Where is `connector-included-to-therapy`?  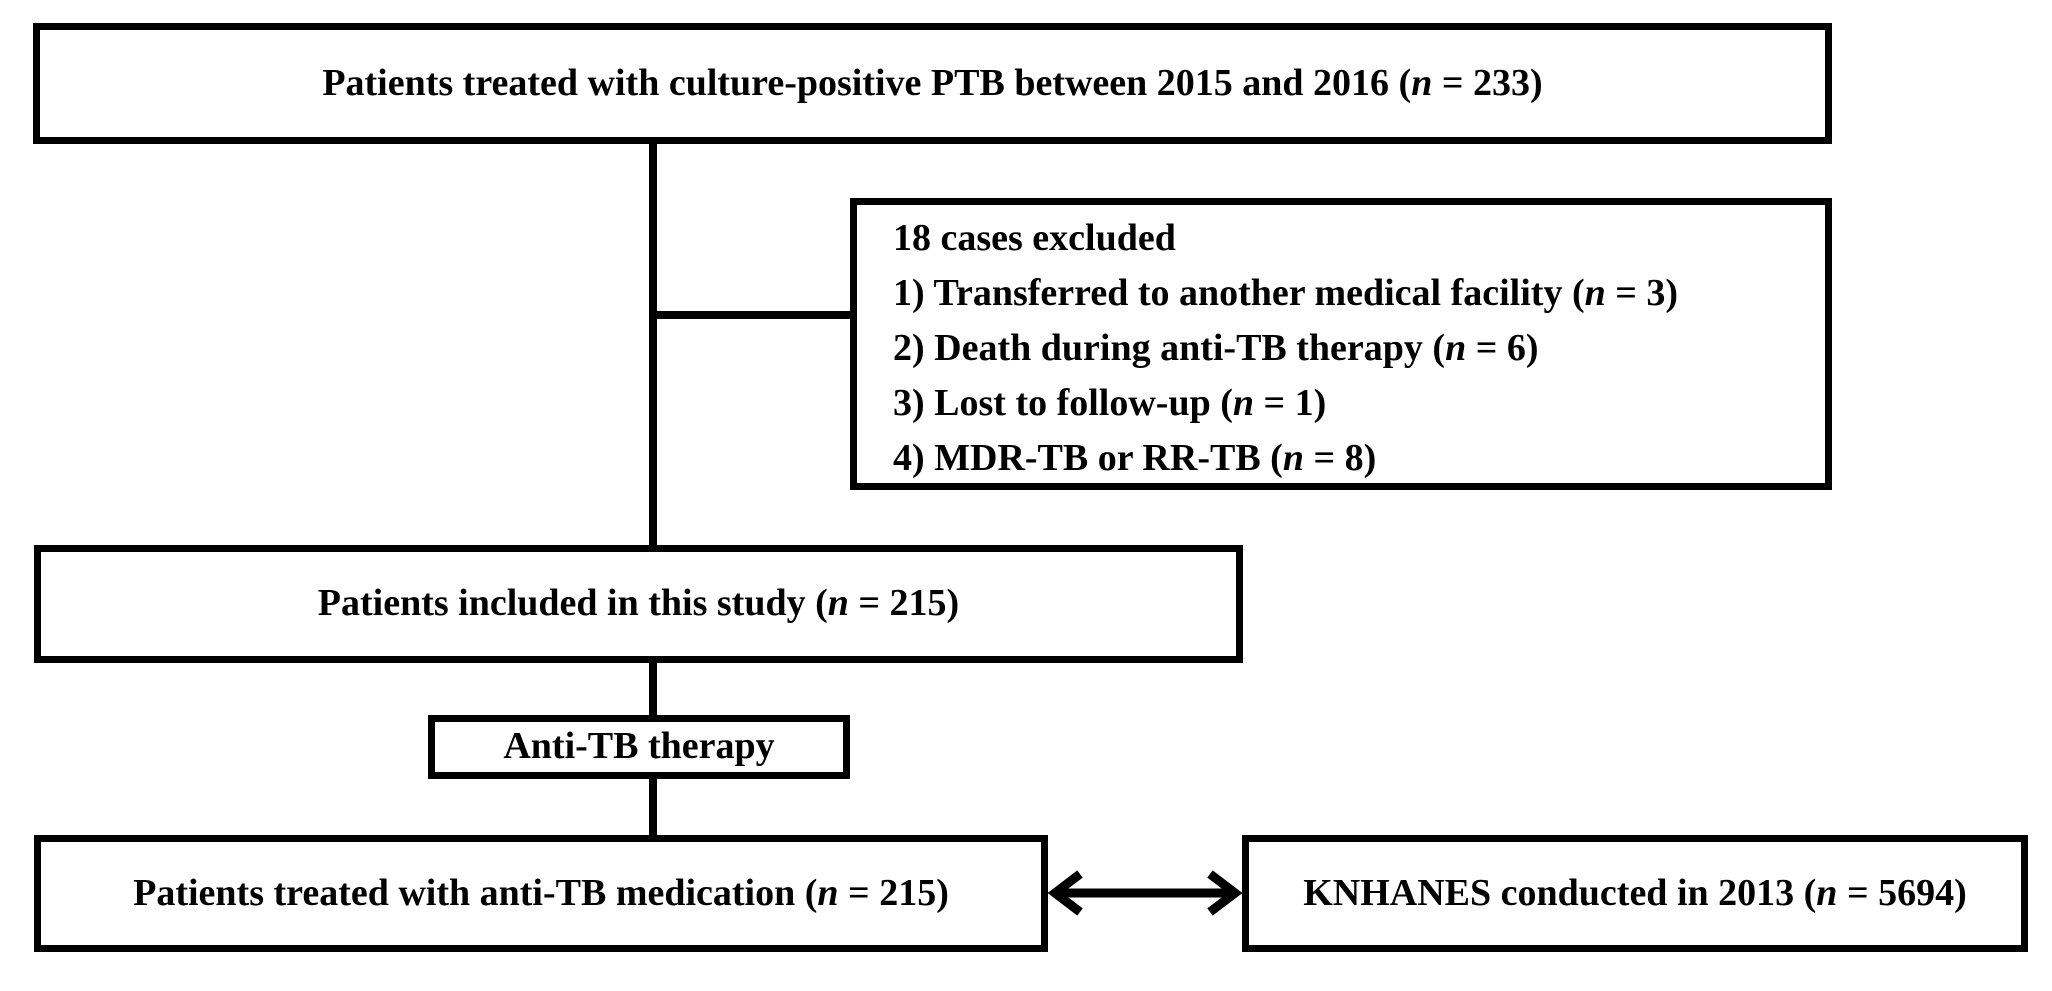 connector-included-to-therapy is located at coordinates (653, 689).